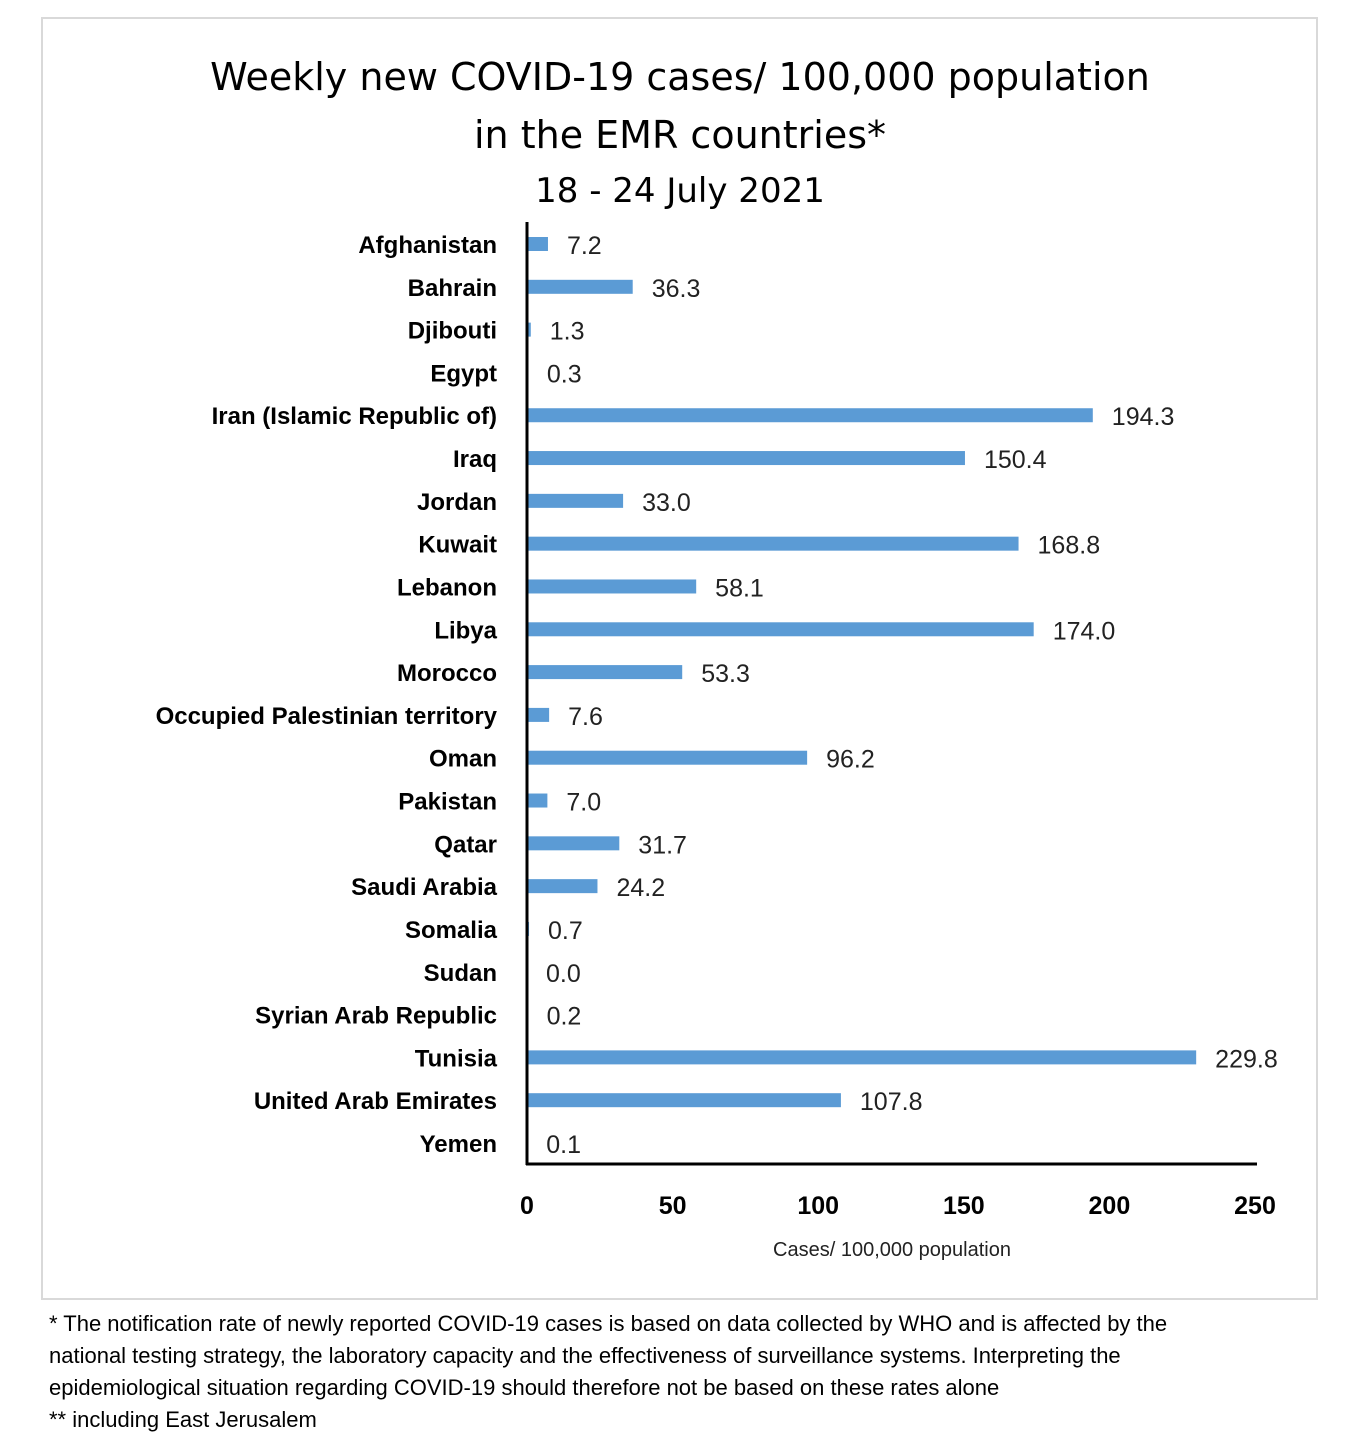 Image resolution: width=1361 pixels, height=1436 pixels. I want to click on x-tick-label: 200, so click(1110, 1206).